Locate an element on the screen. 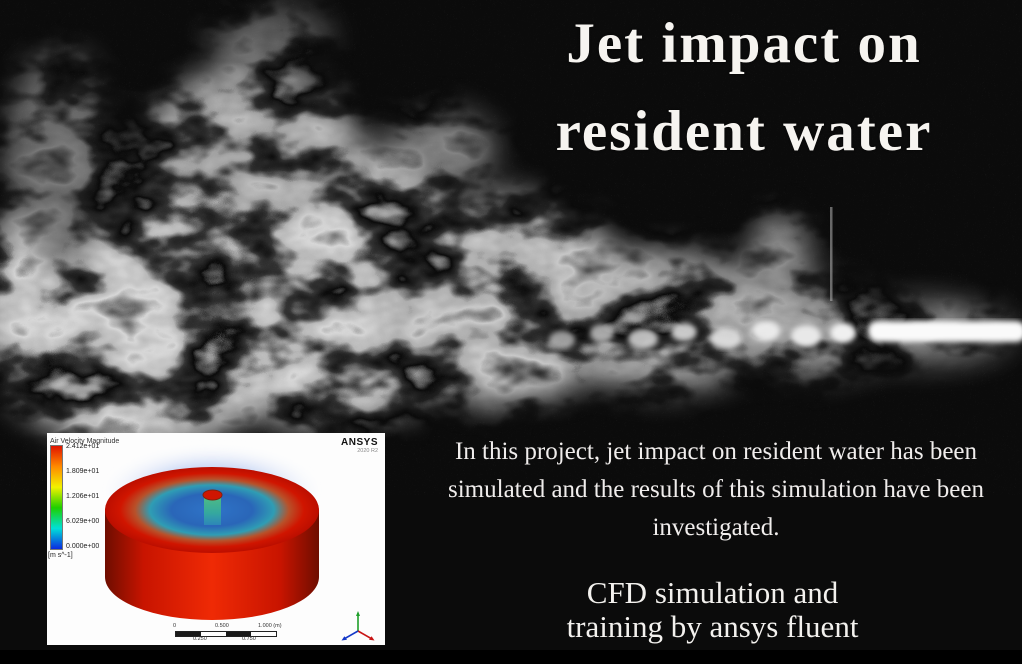 The width and height of the screenshot is (1022, 664). cta-line-2: training by ansys fluent is located at coordinates (712, 626).